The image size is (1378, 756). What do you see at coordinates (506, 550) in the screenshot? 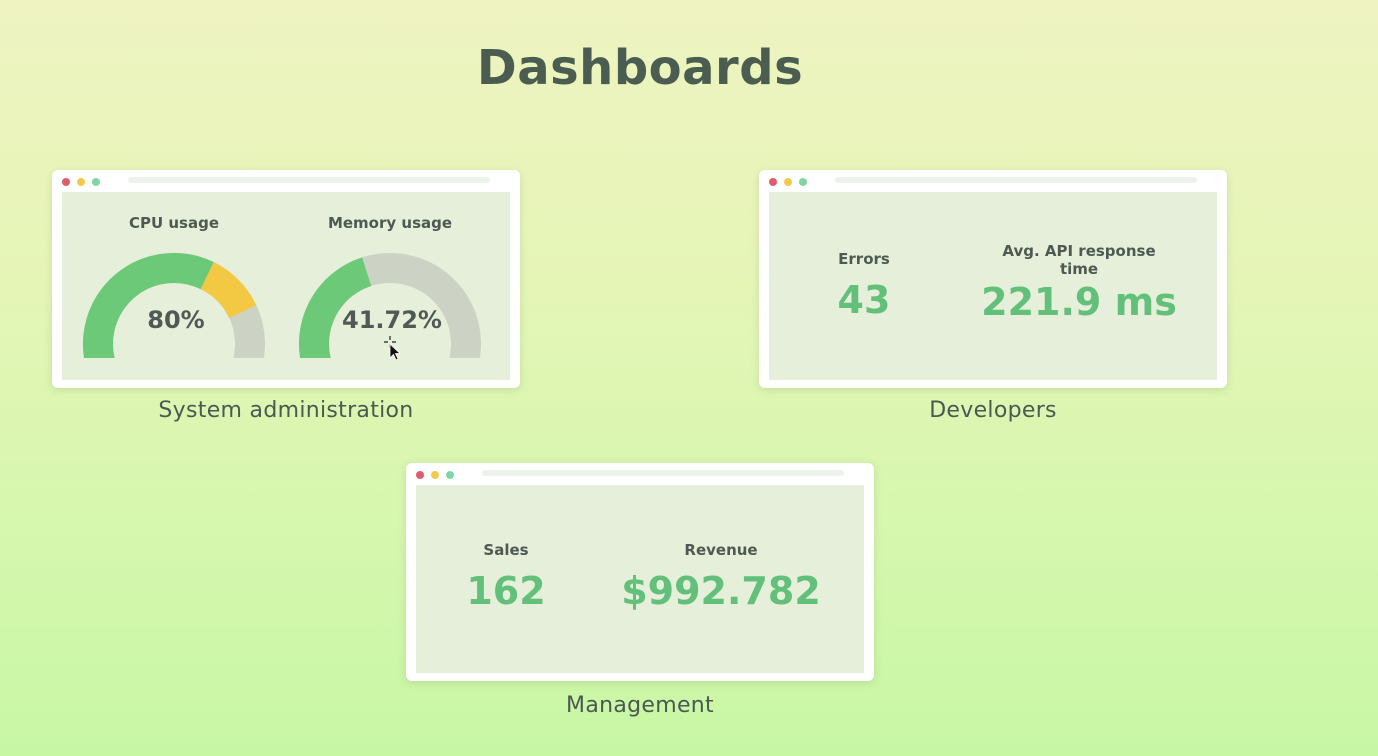
I see `sales-label: Sales` at bounding box center [506, 550].